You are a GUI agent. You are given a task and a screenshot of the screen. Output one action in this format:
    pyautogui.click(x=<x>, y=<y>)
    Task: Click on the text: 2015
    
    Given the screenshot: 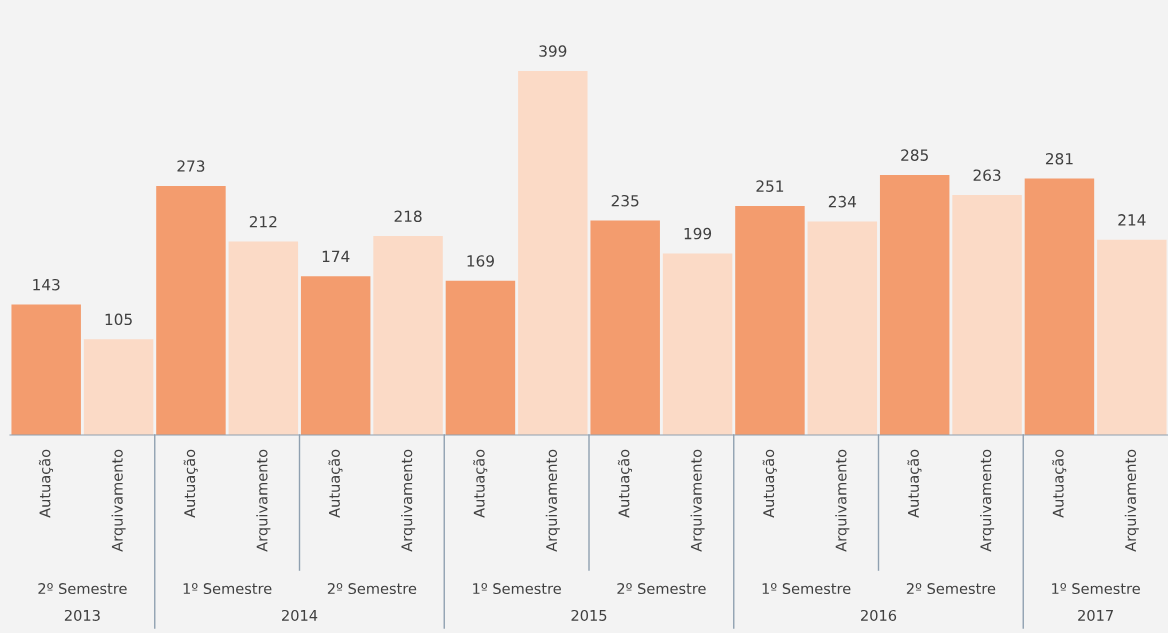 What is the action you would take?
    pyautogui.click(x=589, y=615)
    